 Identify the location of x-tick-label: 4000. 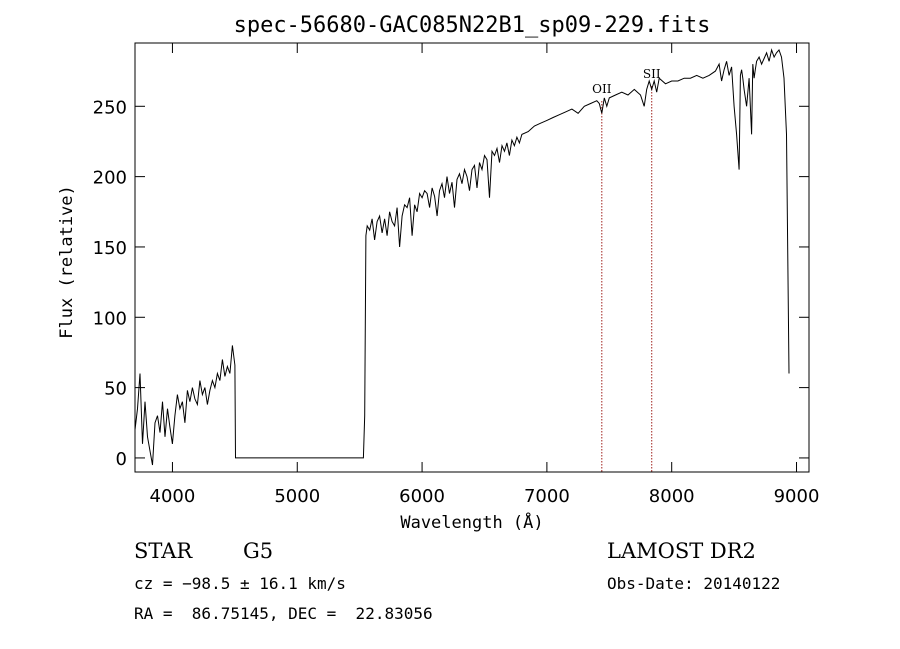
(173, 496).